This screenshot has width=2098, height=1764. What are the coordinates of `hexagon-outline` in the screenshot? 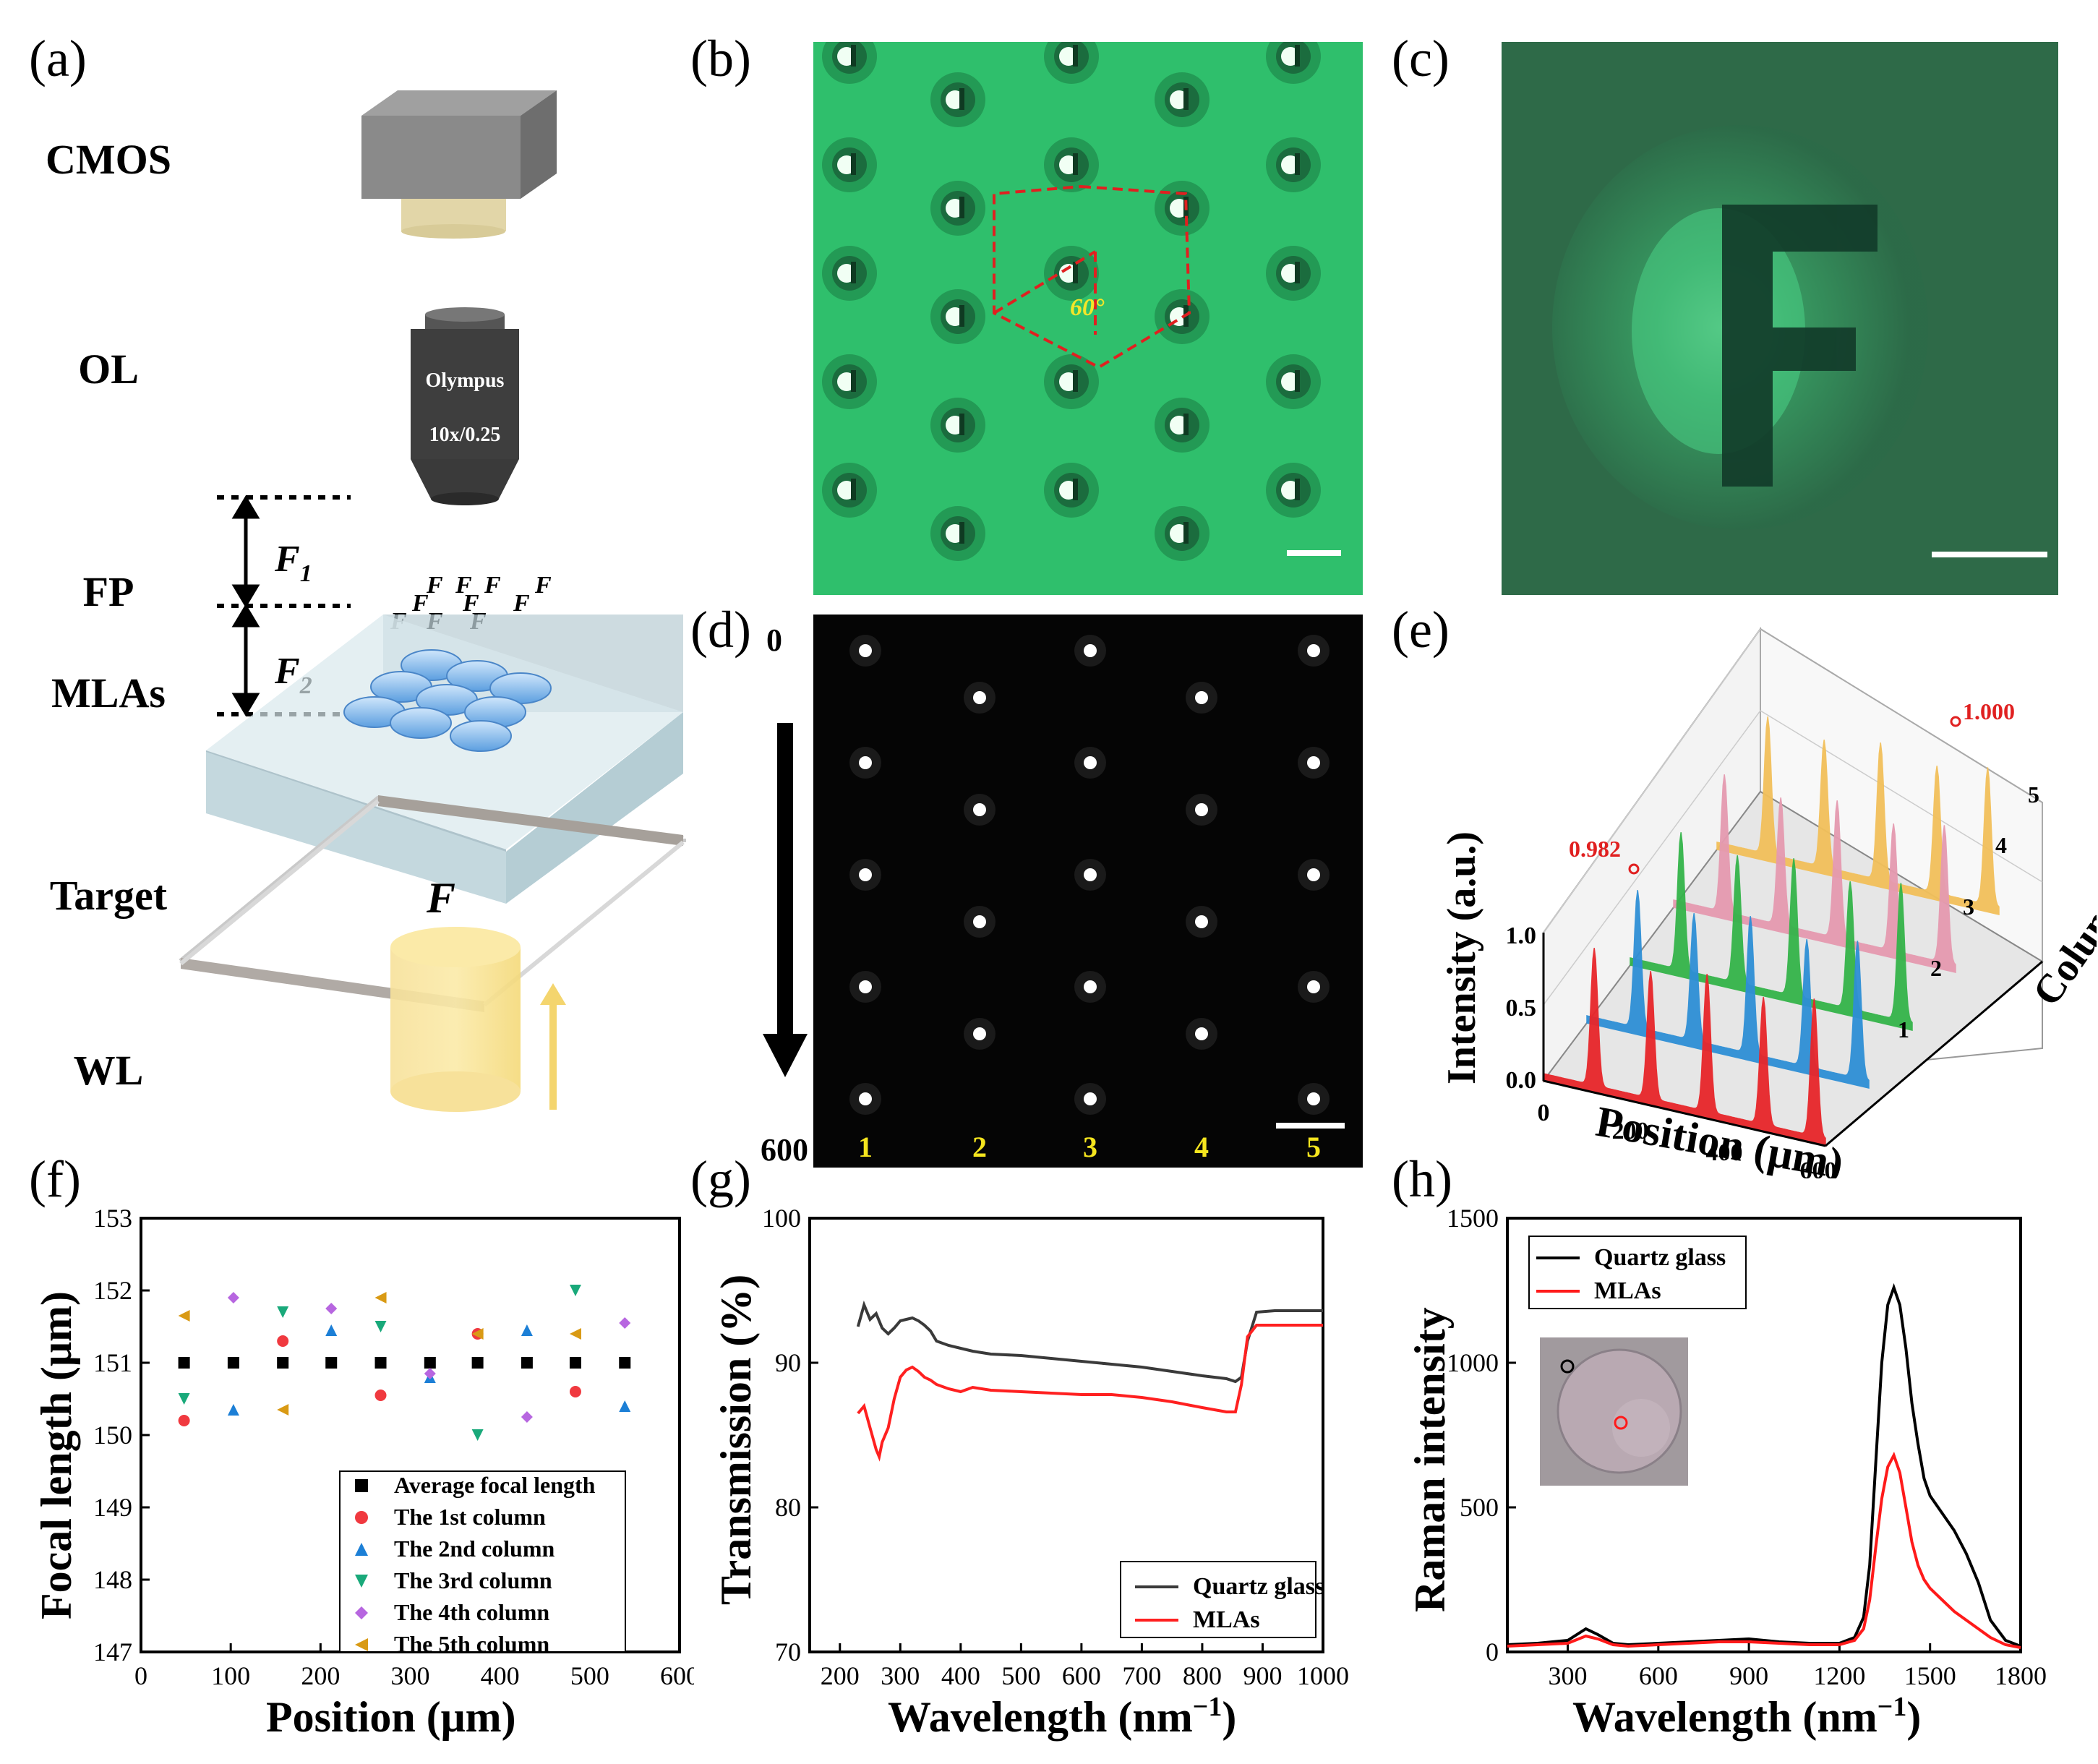 It's located at (1092, 276).